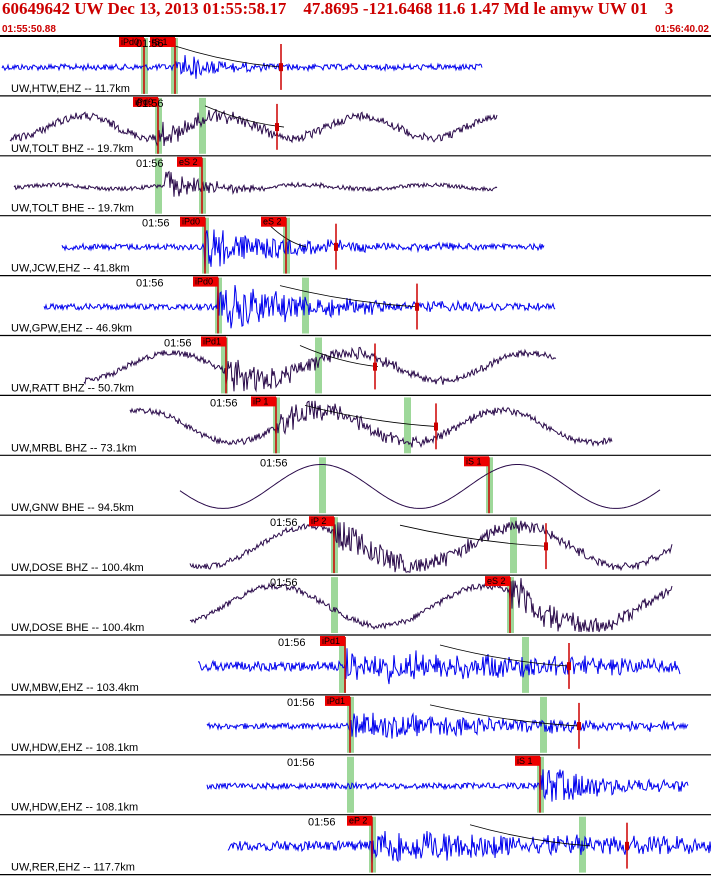 This screenshot has height=878, width=711. I want to click on station-channel-label: UW,DOSE BHZ -- 100.4km, so click(77, 568).